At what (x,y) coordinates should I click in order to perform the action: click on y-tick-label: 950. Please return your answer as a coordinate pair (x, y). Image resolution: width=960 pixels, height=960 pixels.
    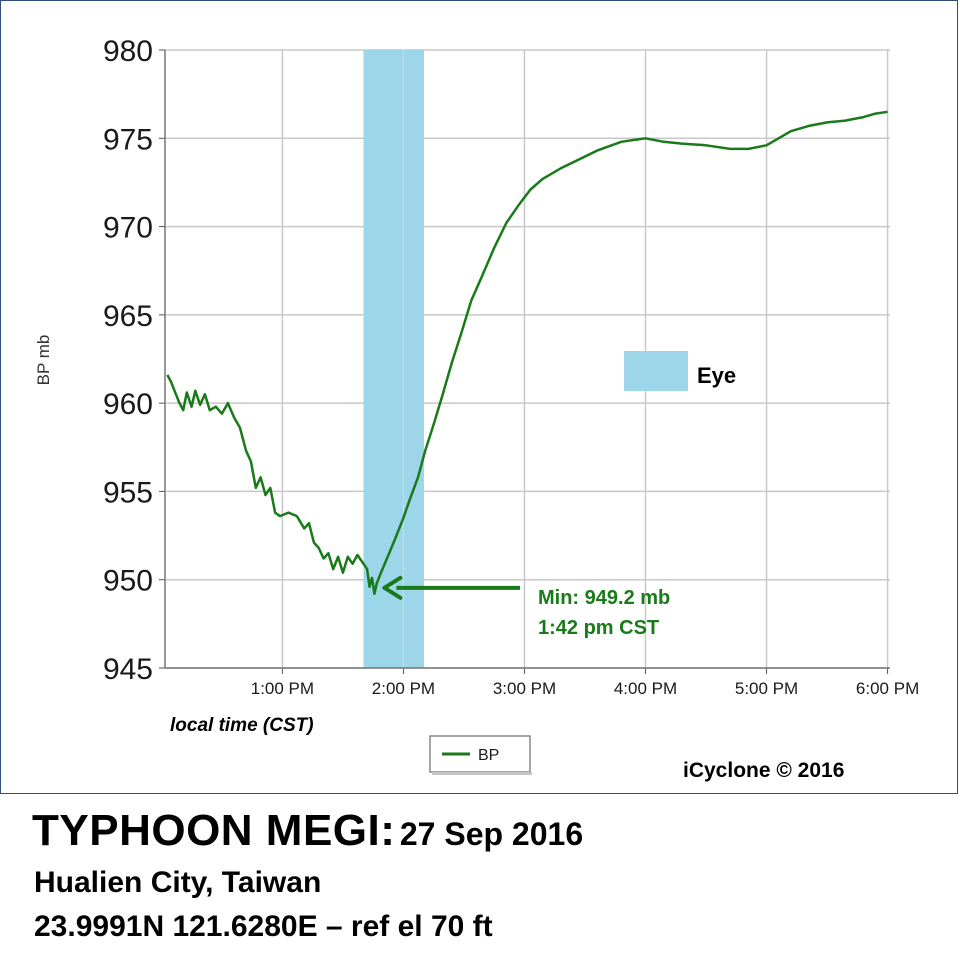
    Looking at the image, I should click on (128, 581).